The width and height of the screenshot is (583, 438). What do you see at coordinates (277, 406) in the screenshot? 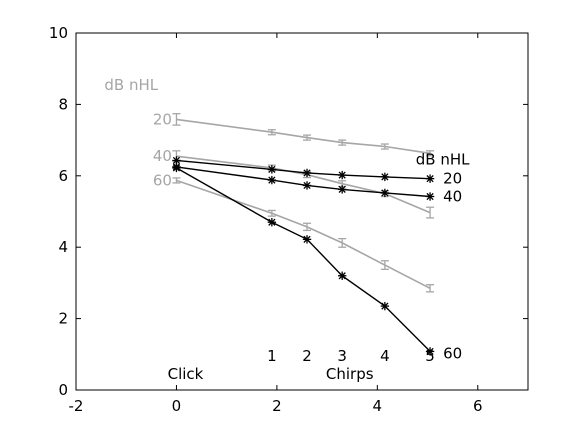
I see `x-tick-label: 2` at bounding box center [277, 406].